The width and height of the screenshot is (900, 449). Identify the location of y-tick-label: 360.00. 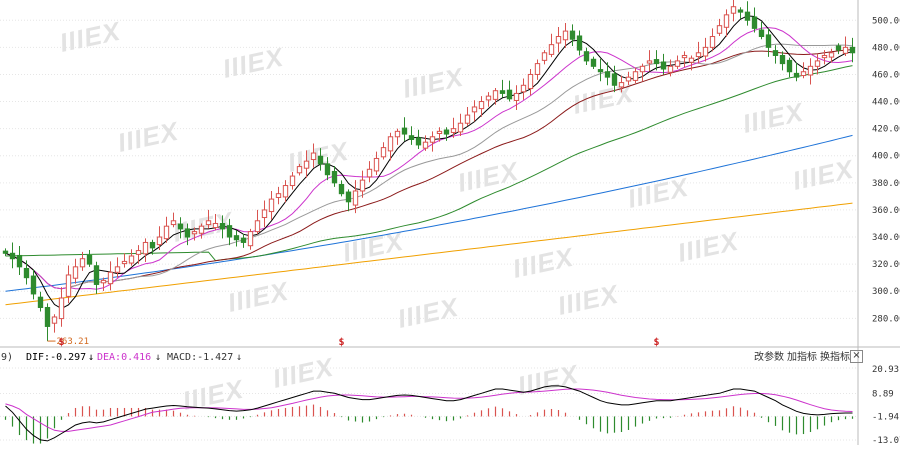
(886, 211).